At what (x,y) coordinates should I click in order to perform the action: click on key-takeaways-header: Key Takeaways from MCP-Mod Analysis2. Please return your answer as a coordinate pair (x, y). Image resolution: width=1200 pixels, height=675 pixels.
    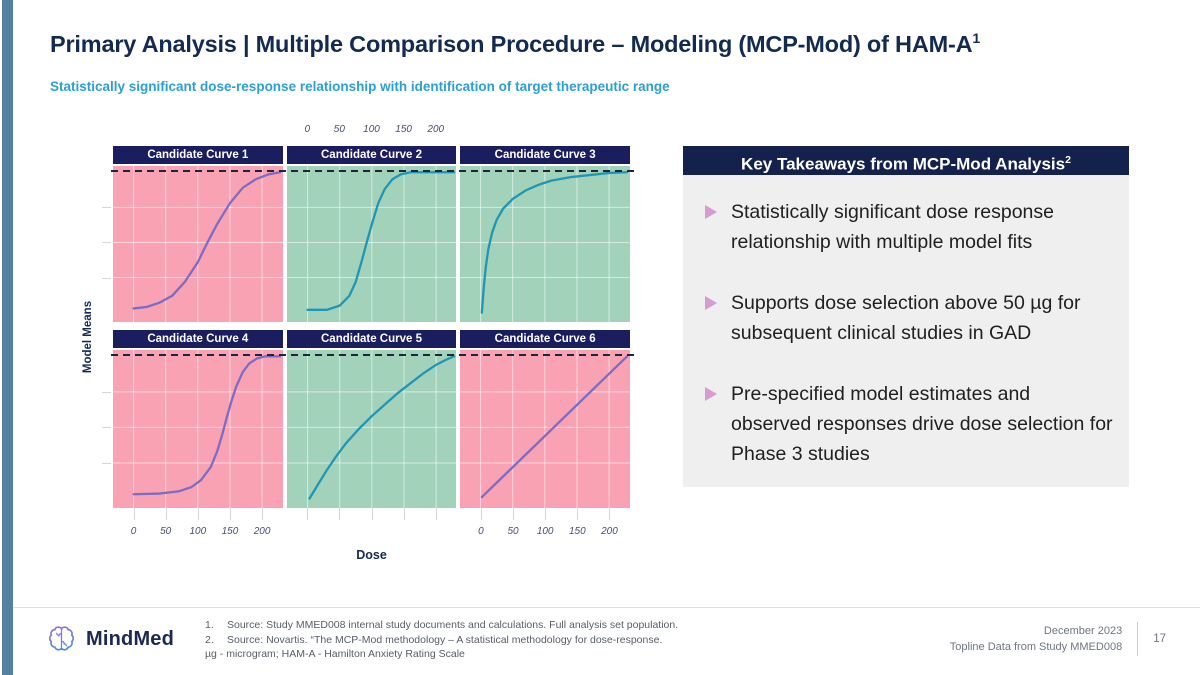
    Looking at the image, I should click on (906, 160).